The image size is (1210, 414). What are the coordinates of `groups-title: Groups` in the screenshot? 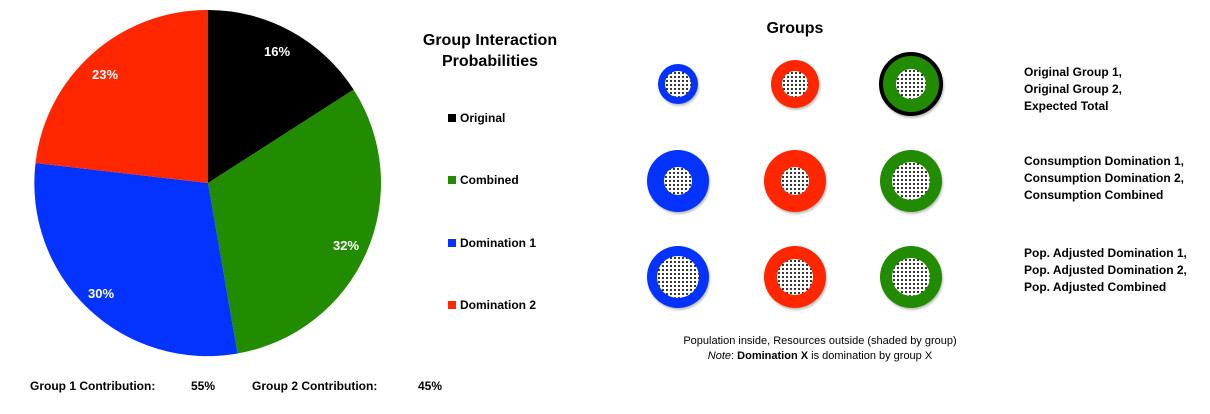 It's located at (795, 28).